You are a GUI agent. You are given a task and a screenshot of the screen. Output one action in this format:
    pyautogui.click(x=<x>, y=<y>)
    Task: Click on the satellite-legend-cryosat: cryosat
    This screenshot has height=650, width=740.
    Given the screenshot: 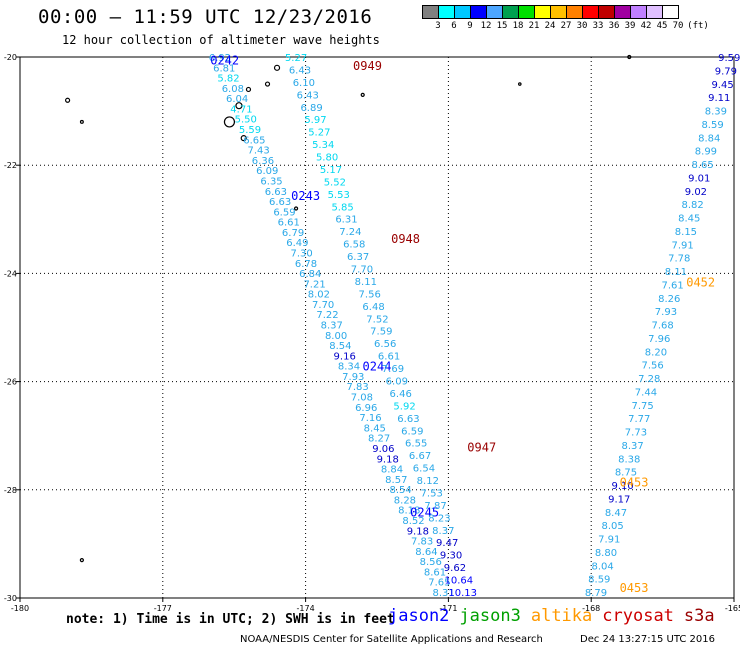 What is the action you would take?
    pyautogui.click(x=638, y=616)
    